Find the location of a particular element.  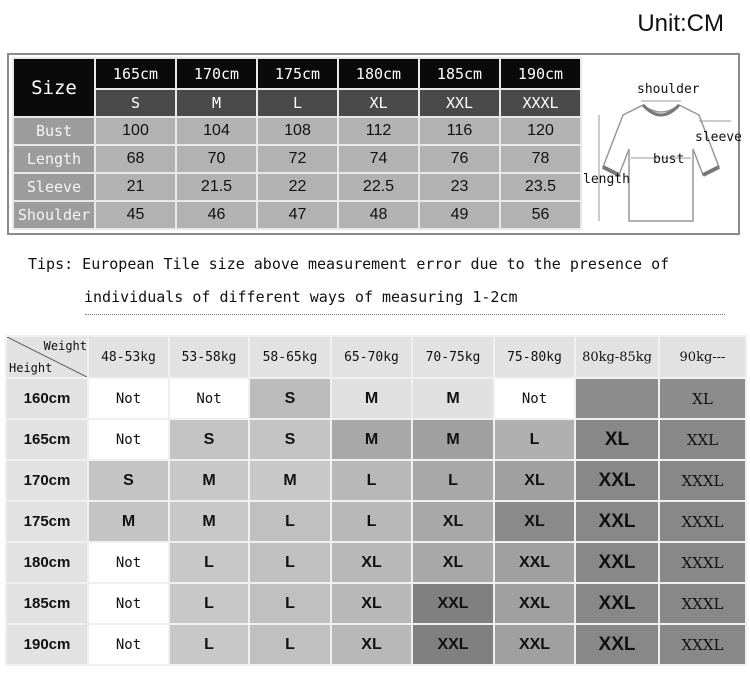

diagram-bust-label: bust is located at coordinates (668, 159).